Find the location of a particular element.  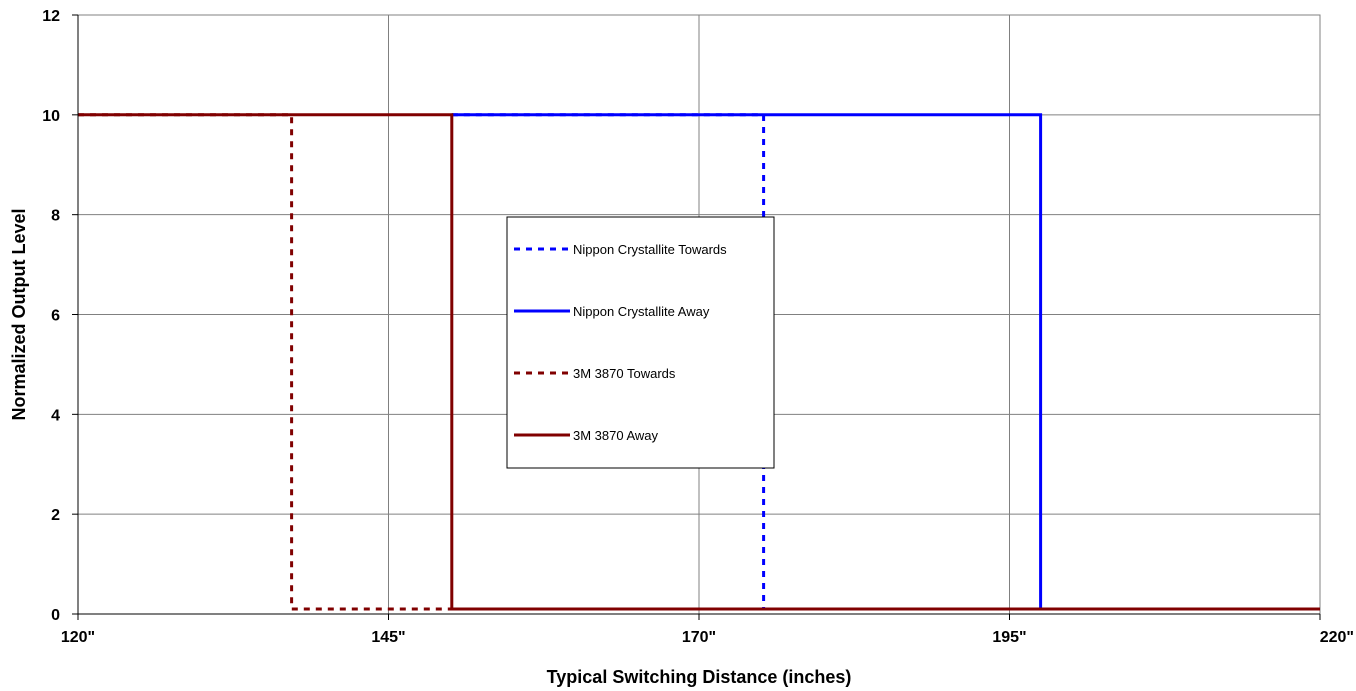

y-tick-label: 0 is located at coordinates (55, 615).